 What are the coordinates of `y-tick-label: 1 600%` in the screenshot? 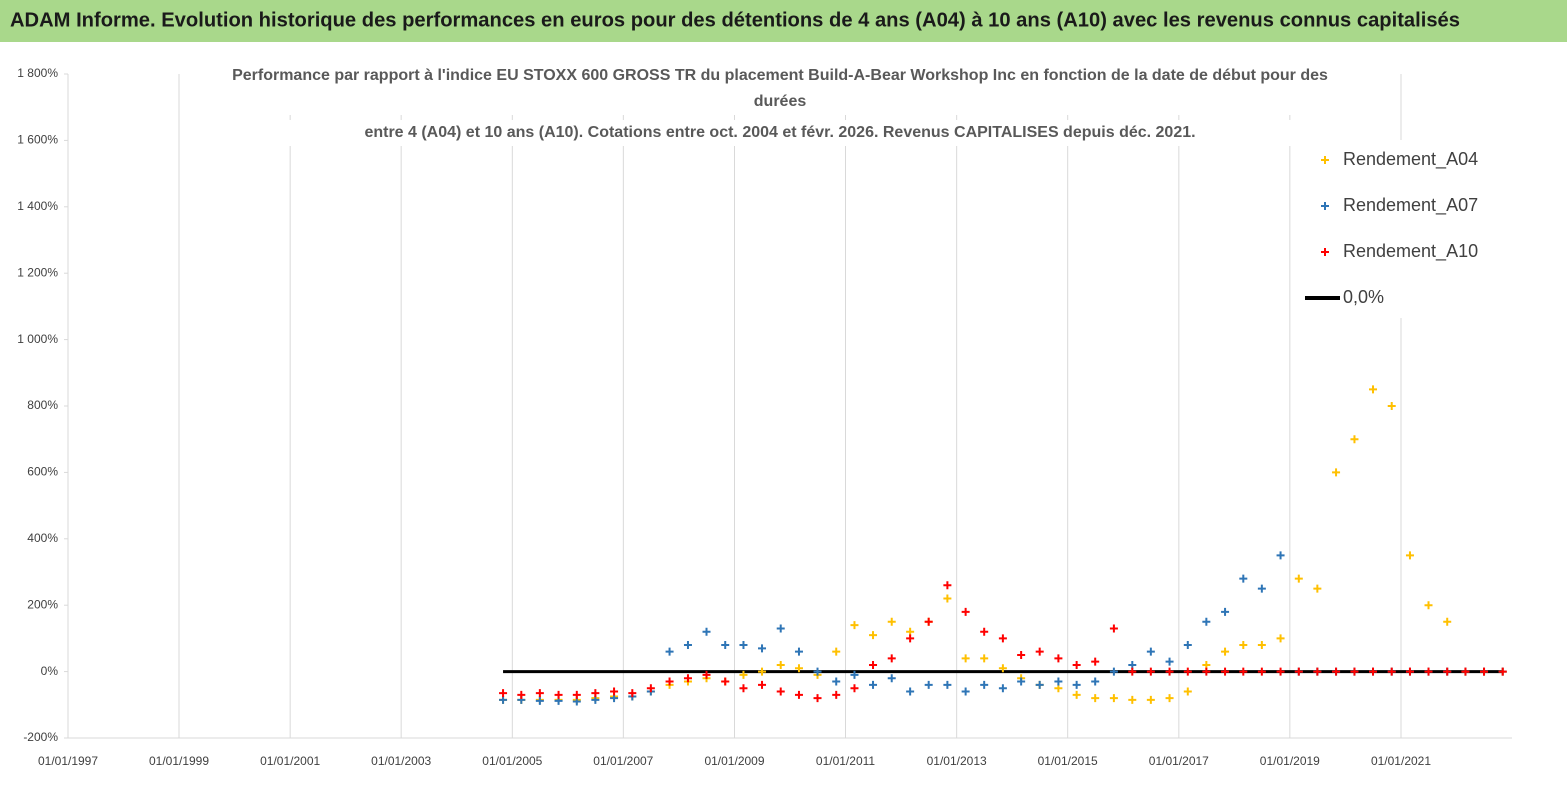 It's located at (37, 140).